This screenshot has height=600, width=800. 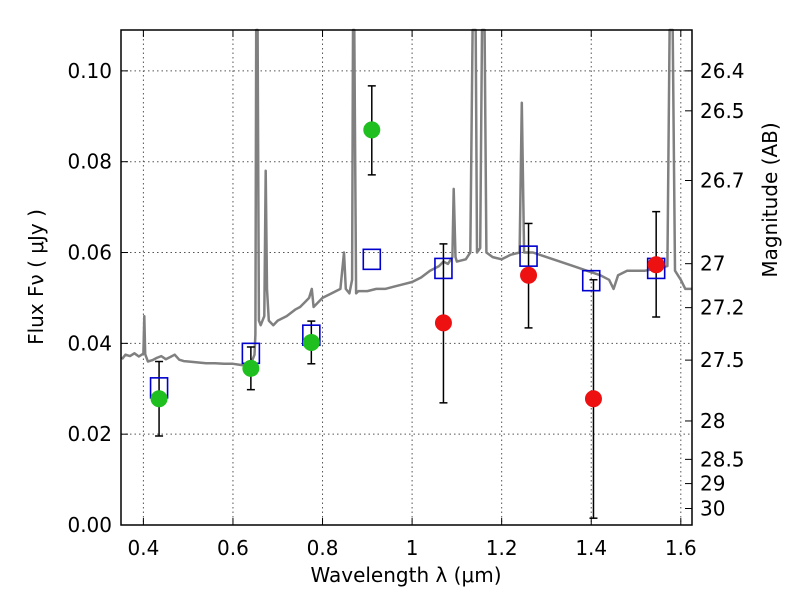 I want to click on y-tick-label: 0.02, so click(x=89, y=434).